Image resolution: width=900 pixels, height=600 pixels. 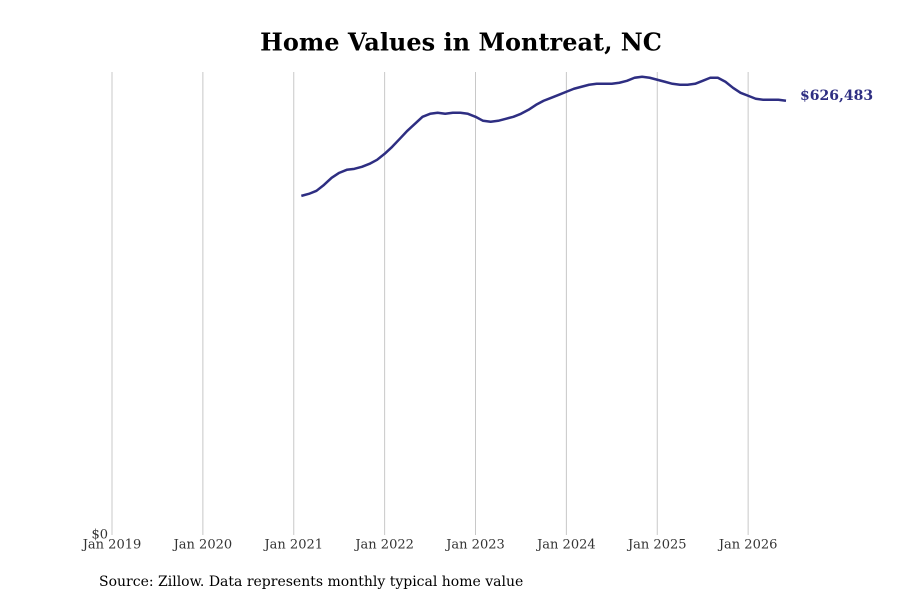 I want to click on x-tick-label: Jan 2020, so click(x=202, y=545).